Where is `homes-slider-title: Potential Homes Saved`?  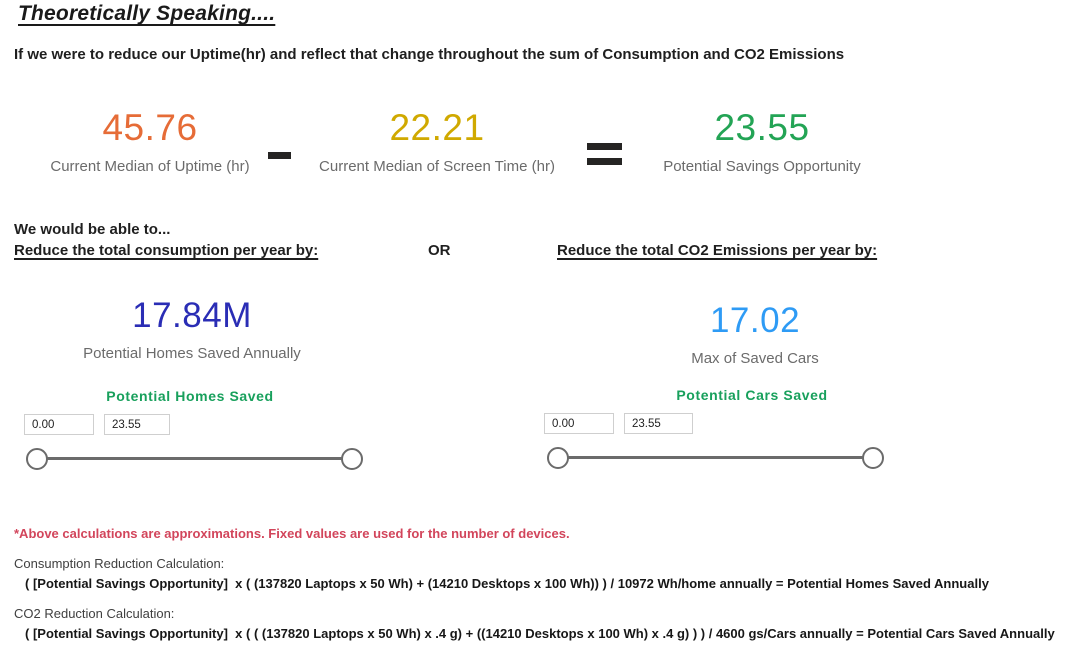 homes-slider-title: Potential Homes Saved is located at coordinates (190, 396).